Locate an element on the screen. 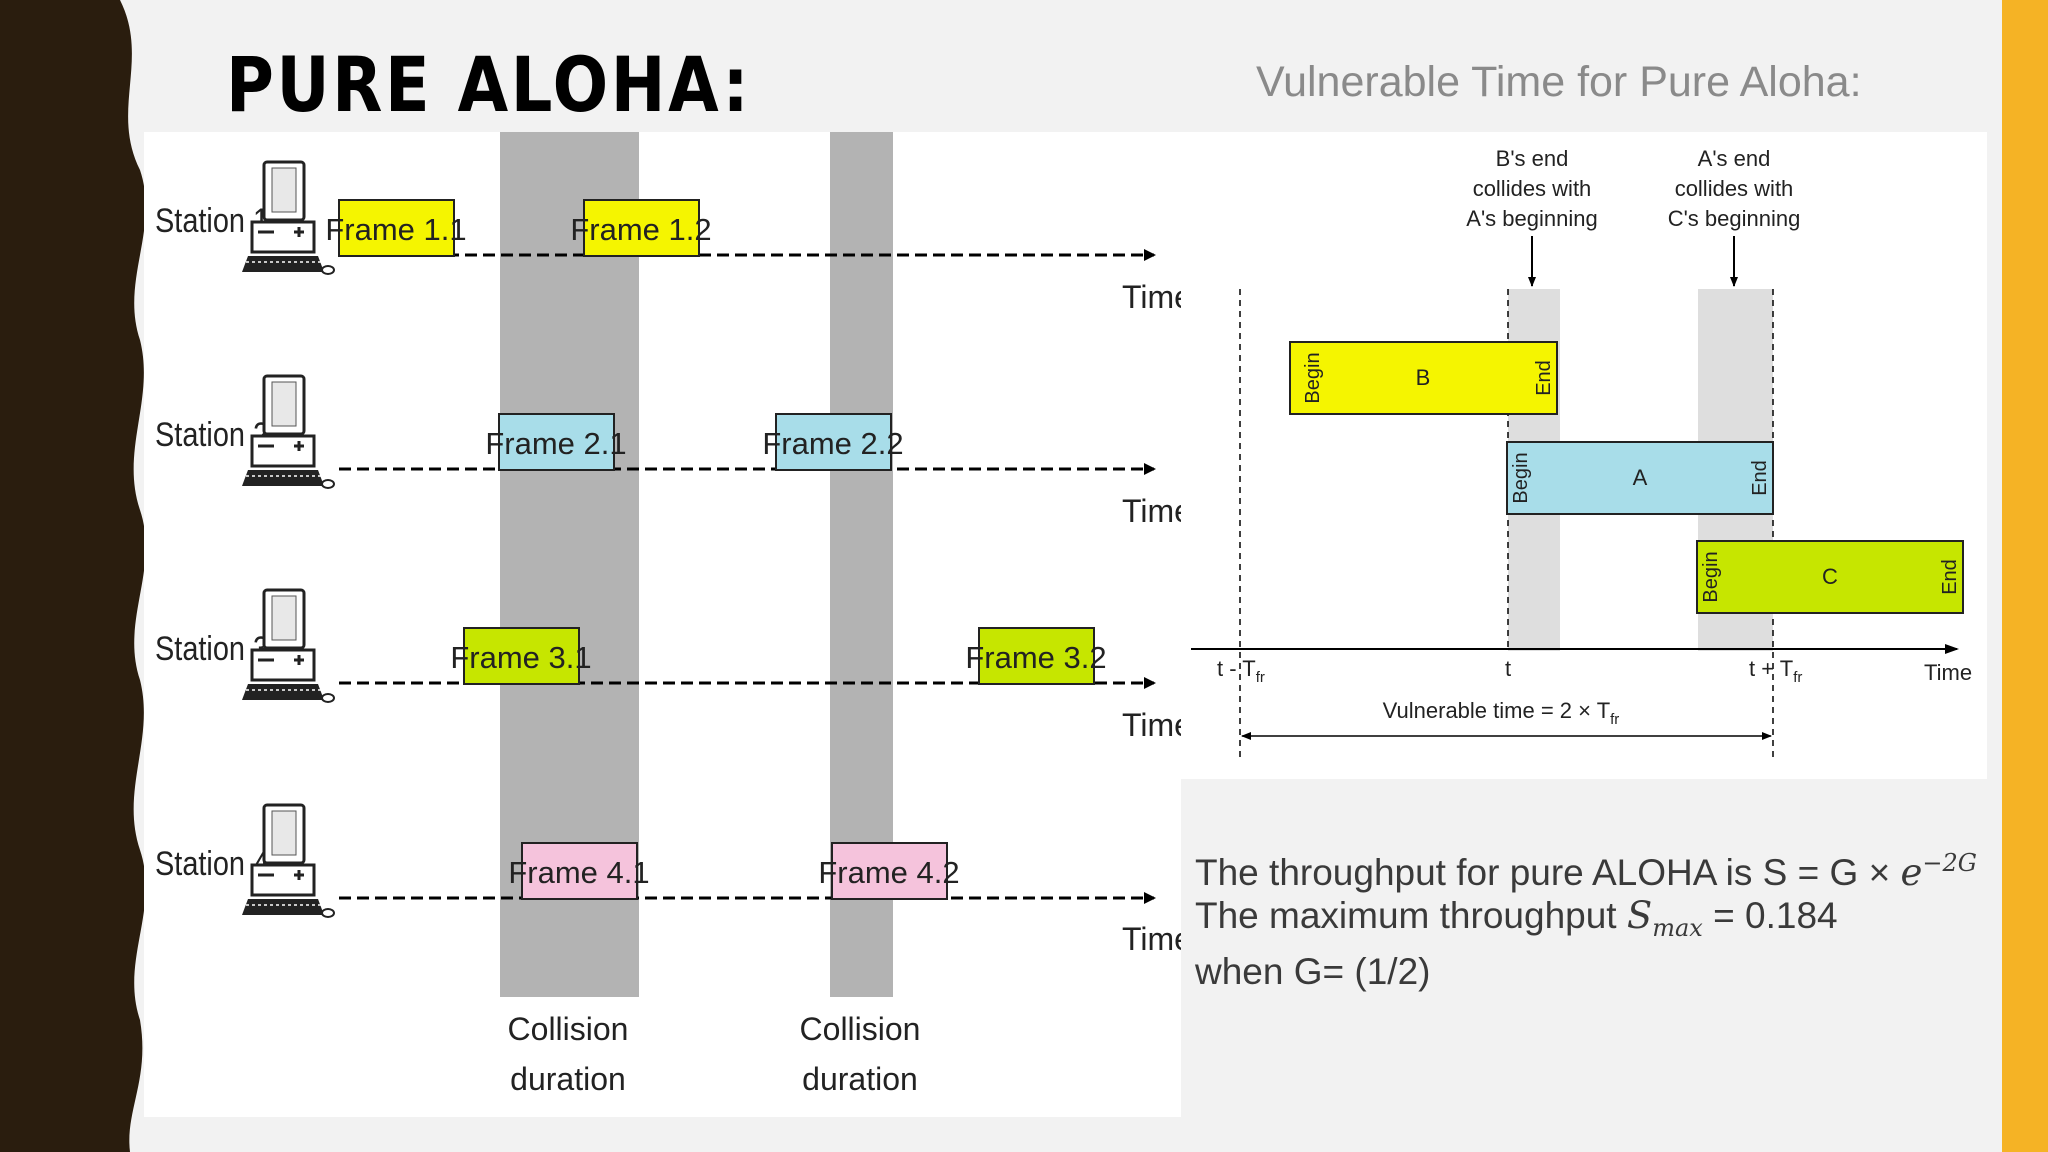 Image resolution: width=2048 pixels, height=1152 pixels. frame-letter: A is located at coordinates (1640, 477).